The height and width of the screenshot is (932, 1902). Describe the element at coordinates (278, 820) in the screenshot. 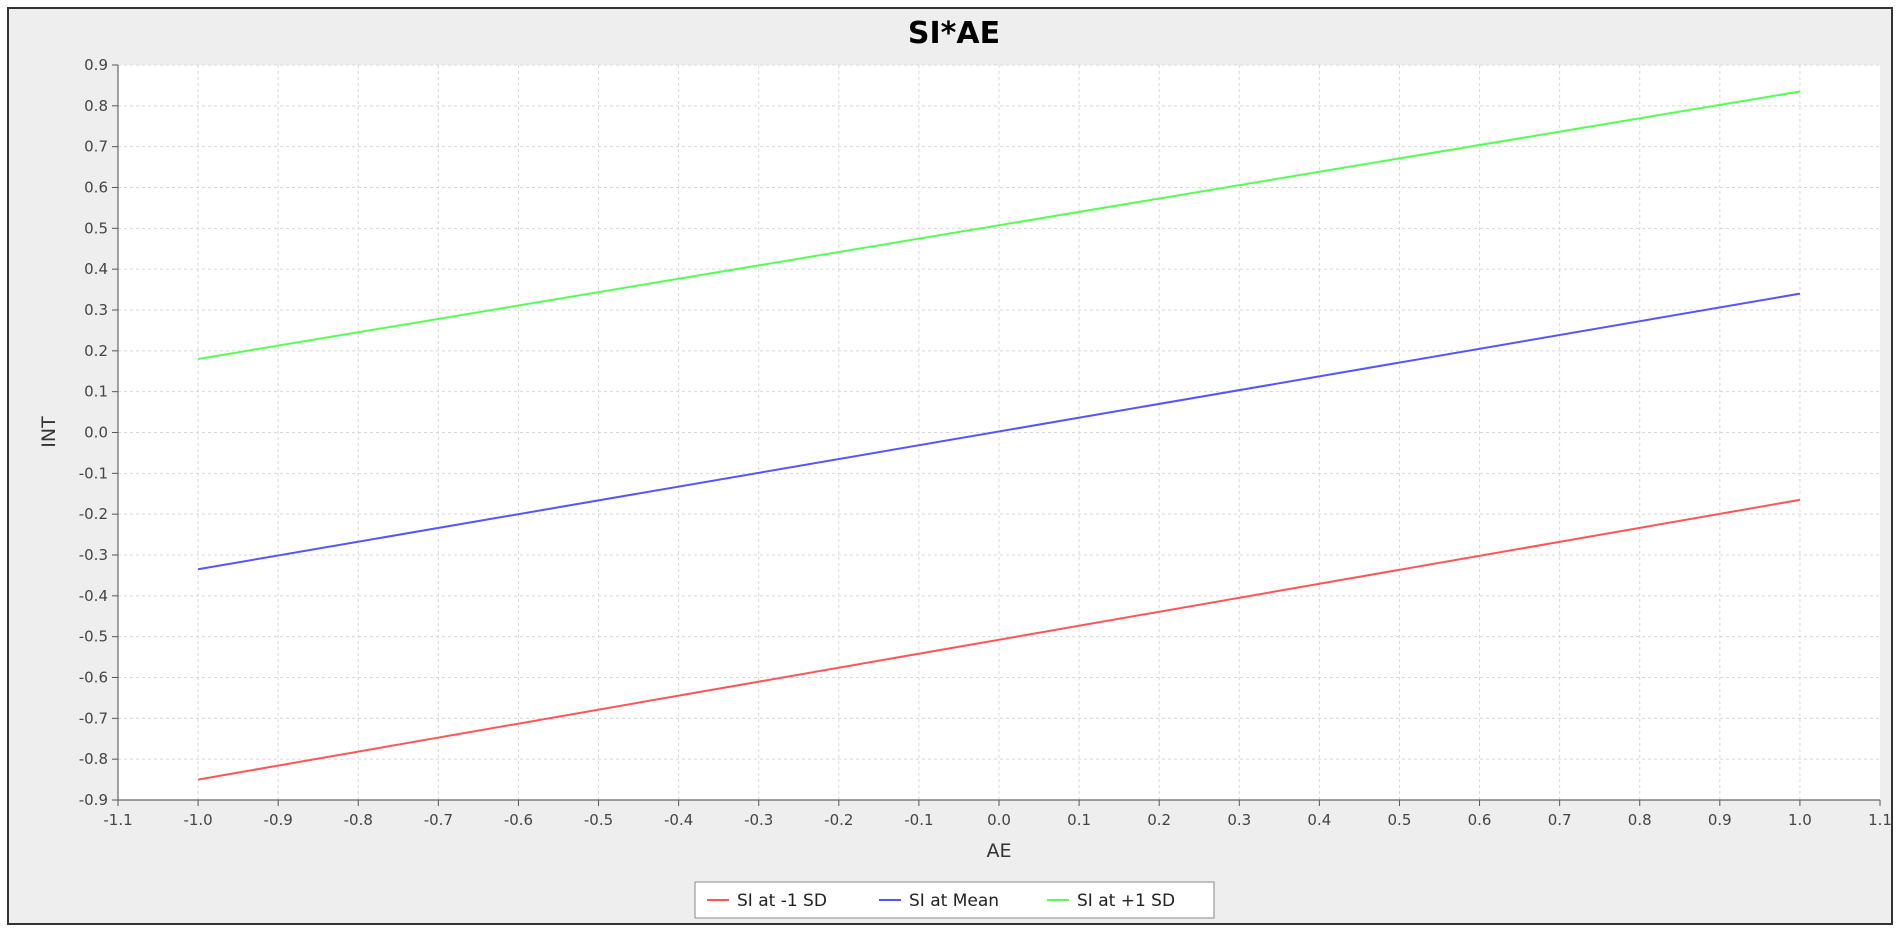

I see `x-tick-label: -0.9` at that location.